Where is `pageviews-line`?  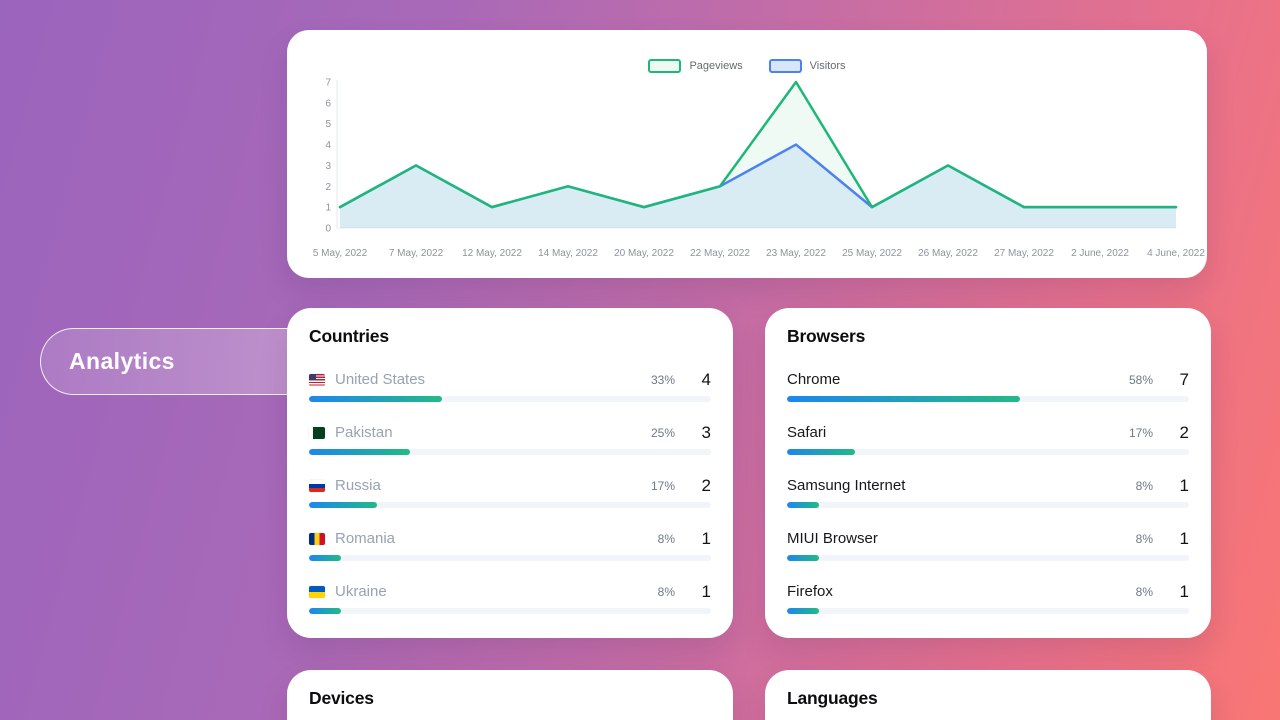 pageviews-line is located at coordinates (758, 144).